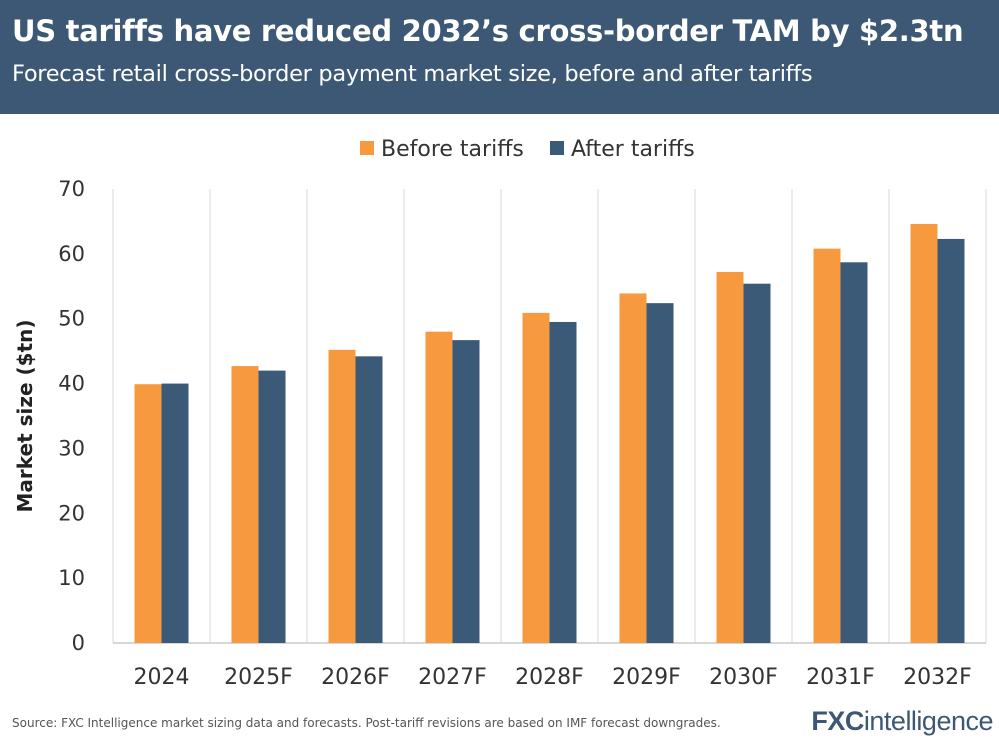 This screenshot has width=999, height=749. What do you see at coordinates (646, 677) in the screenshot?
I see `x-tick-label: 2029F` at bounding box center [646, 677].